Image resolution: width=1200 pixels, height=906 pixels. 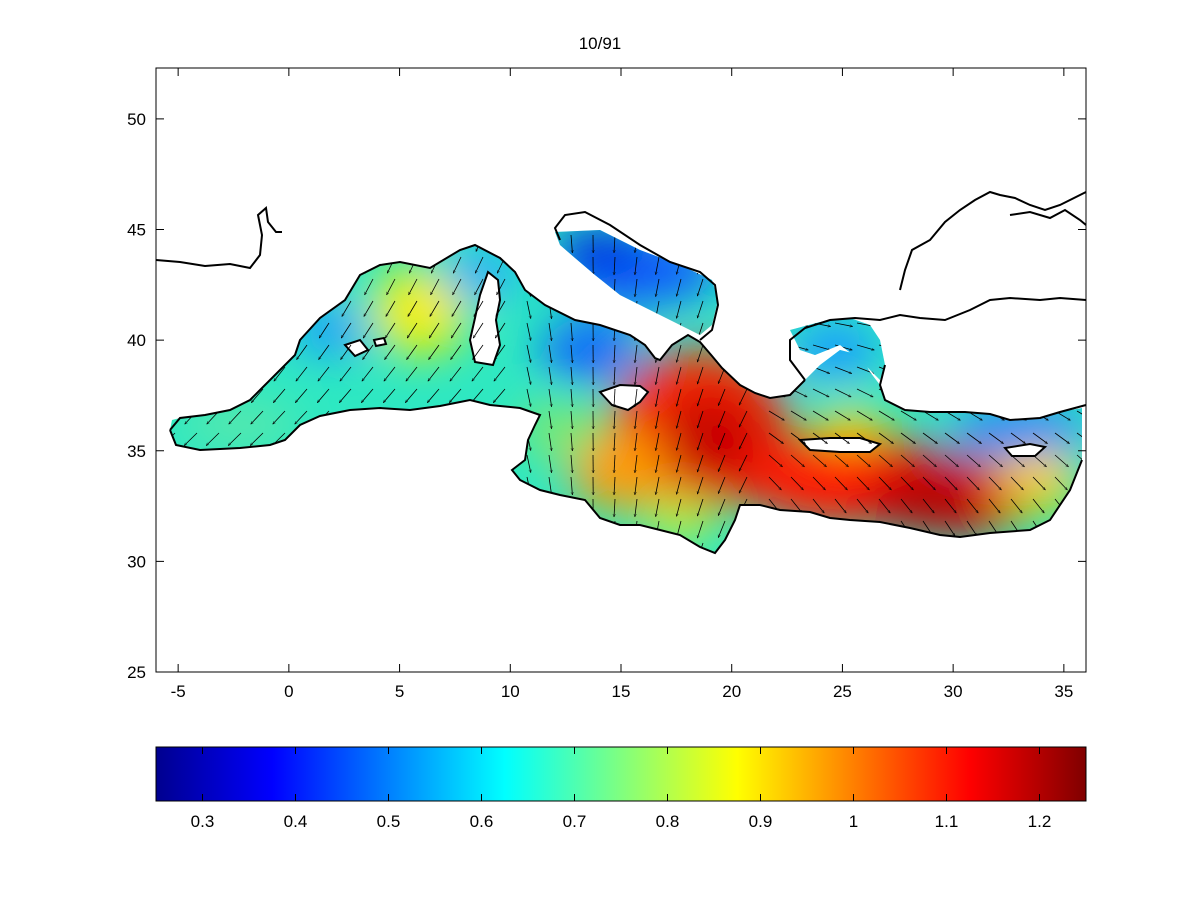 I want to click on colorbar-tick-label: 0.7, so click(x=575, y=821).